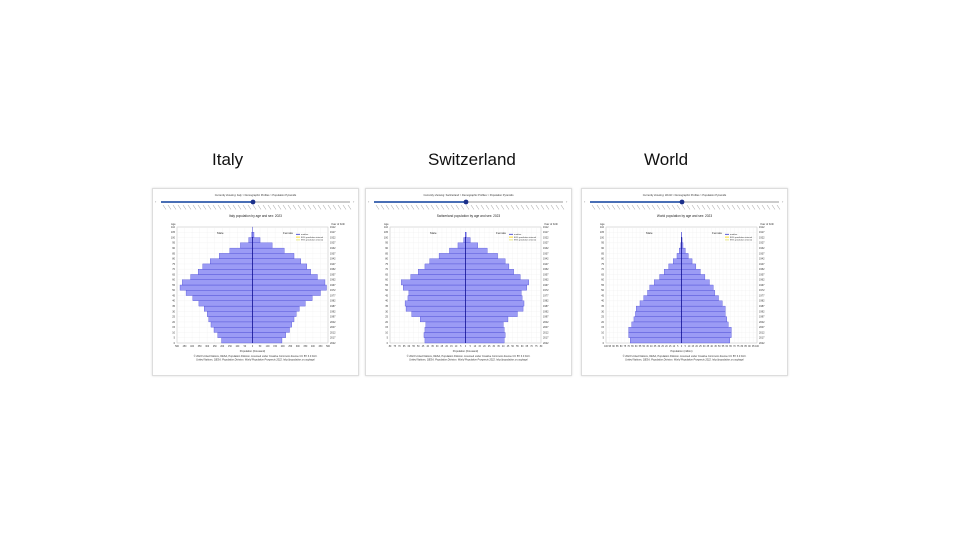 The image size is (960, 540). Describe the element at coordinates (156, 201) in the screenshot. I see `slider-left-arrow: ‹` at that location.